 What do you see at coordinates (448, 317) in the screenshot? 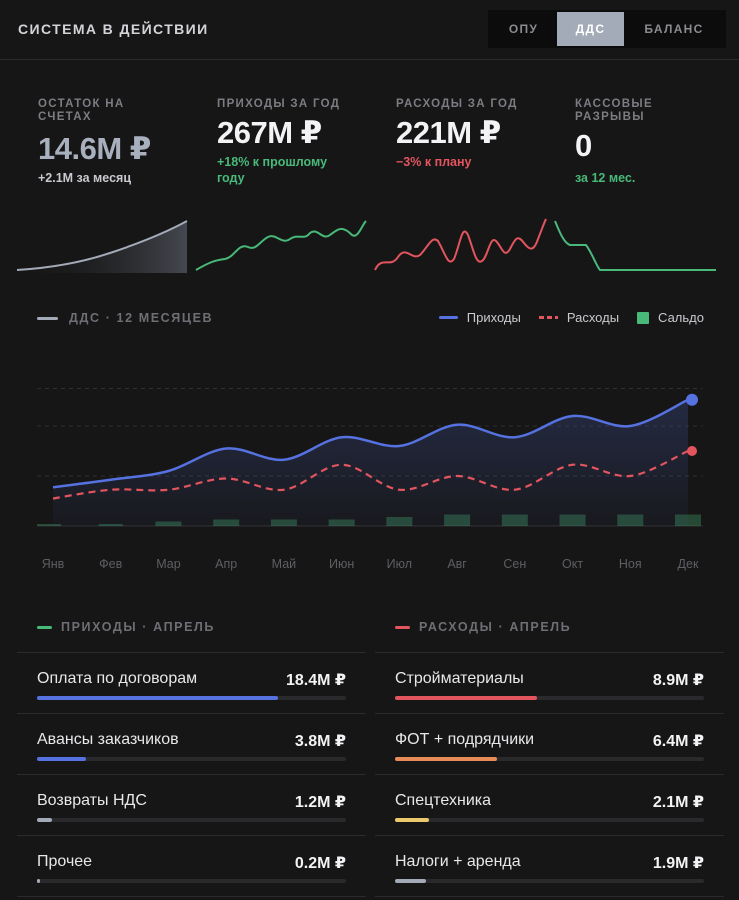
I see `legend-income-swatch` at bounding box center [448, 317].